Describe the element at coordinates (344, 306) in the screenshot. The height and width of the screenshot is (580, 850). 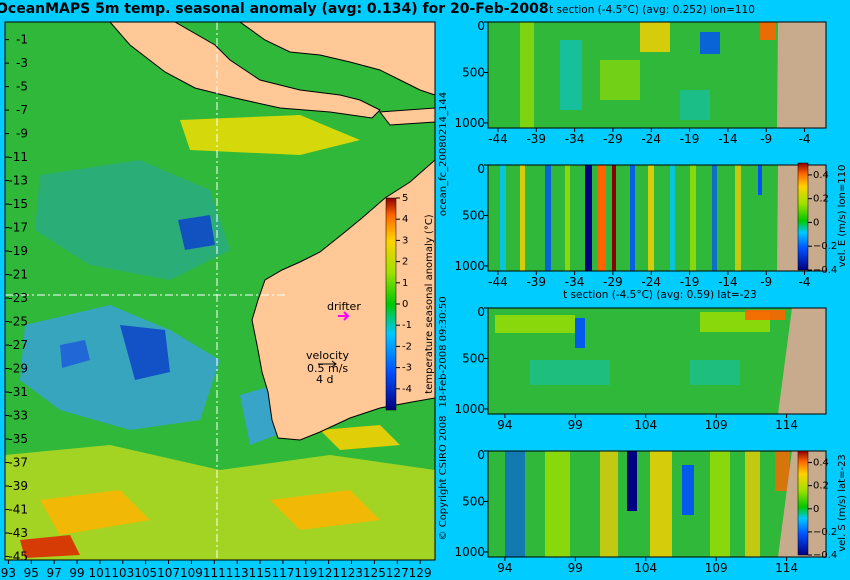
I see `drifter-label: drifter` at that location.